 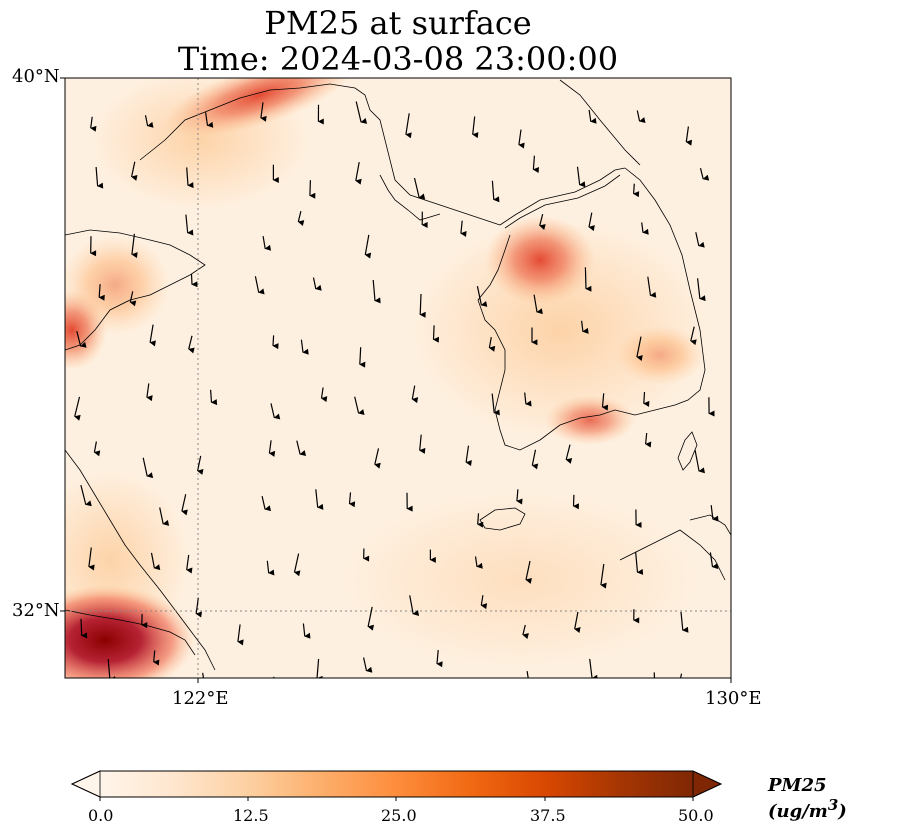 I want to click on lat-tick-40n: 40°N, so click(x=36, y=76).